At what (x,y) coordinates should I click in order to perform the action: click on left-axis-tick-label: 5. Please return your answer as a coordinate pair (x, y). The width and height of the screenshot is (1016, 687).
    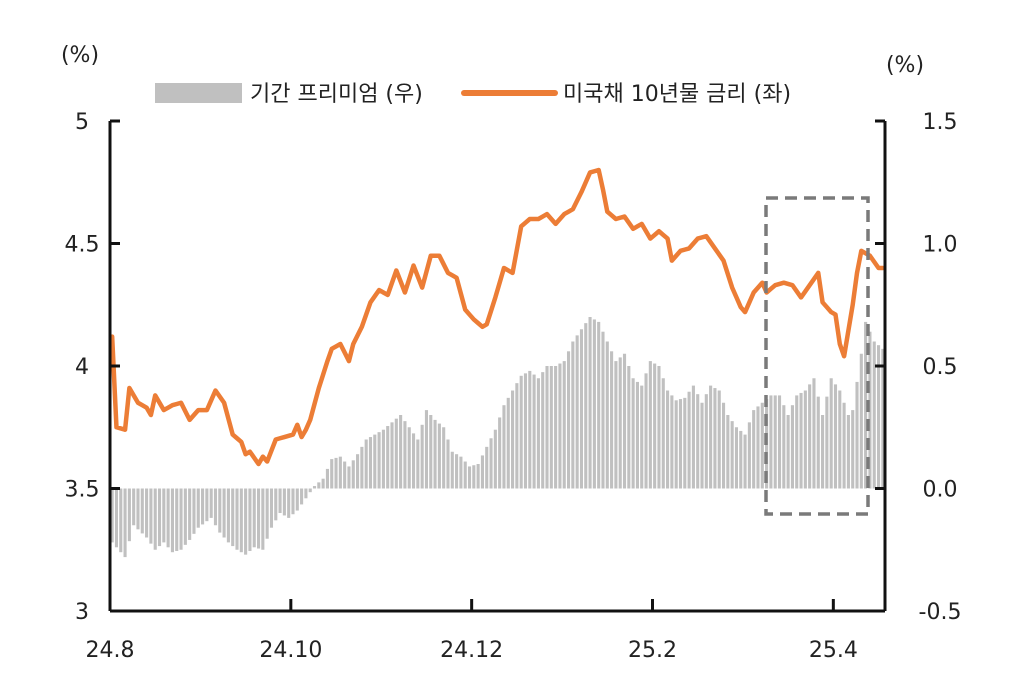
    Looking at the image, I should click on (82, 122).